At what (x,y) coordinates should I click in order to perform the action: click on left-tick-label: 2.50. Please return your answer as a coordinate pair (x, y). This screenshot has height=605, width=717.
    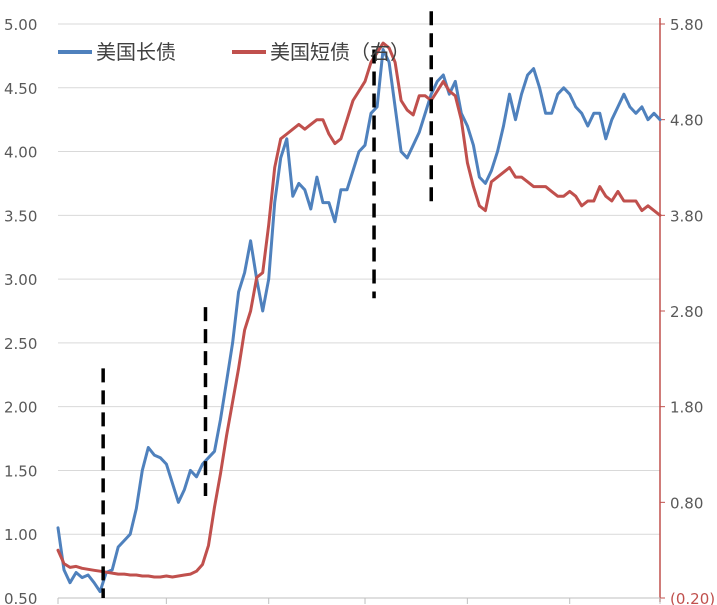
    Looking at the image, I should click on (20, 344).